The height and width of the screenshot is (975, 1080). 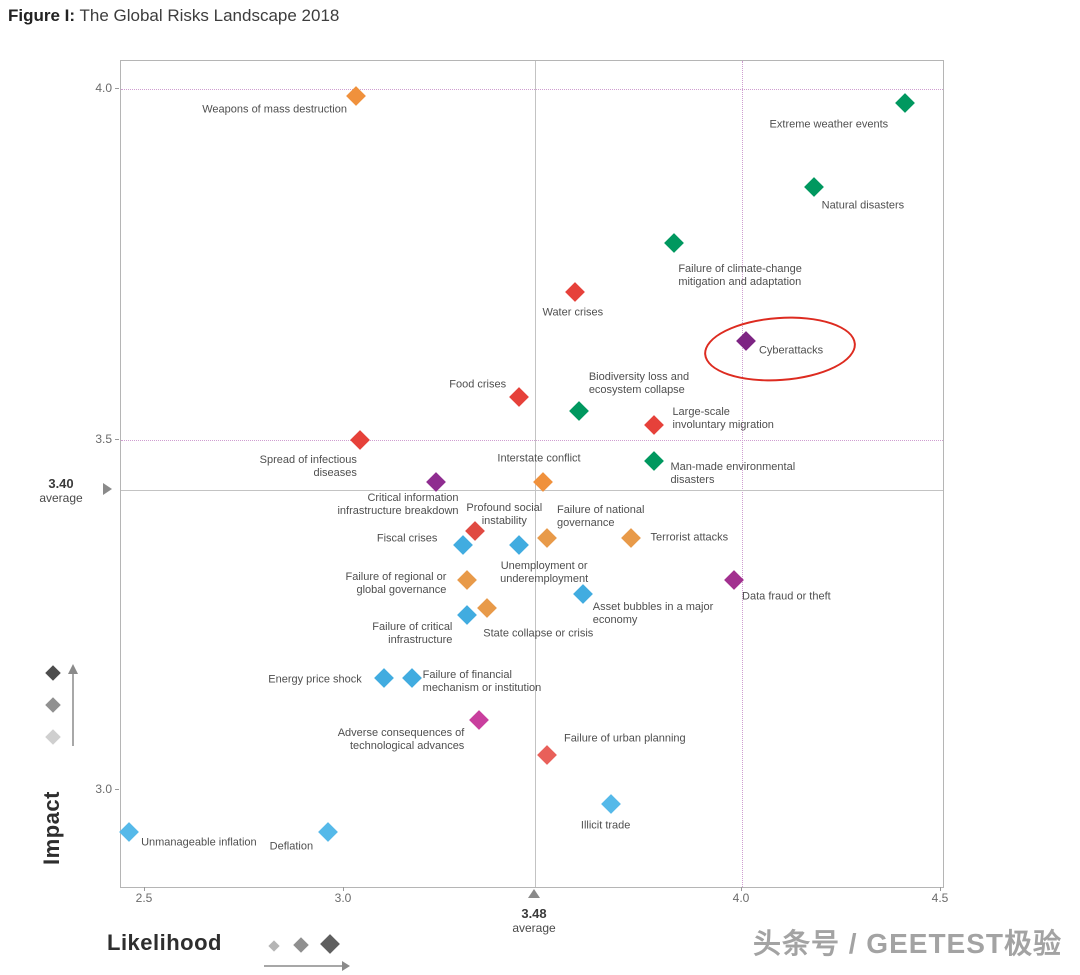 What do you see at coordinates (467, 579) in the screenshot?
I see `risk-marker-failure-of-regional-or-global-governance` at bounding box center [467, 579].